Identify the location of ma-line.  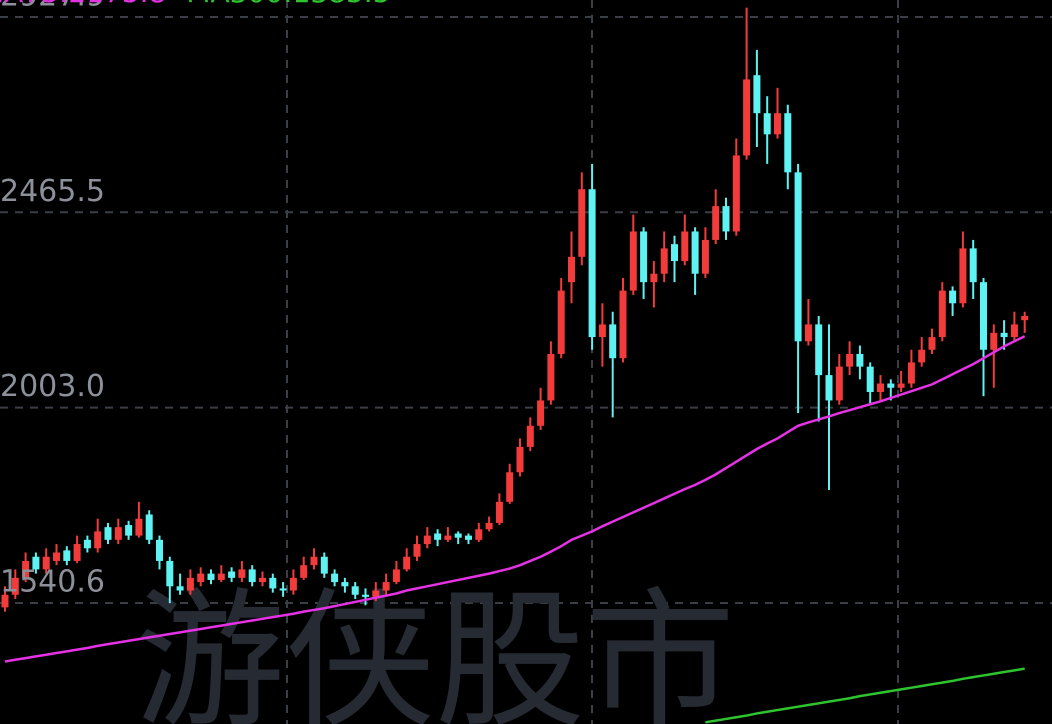
(865, 695).